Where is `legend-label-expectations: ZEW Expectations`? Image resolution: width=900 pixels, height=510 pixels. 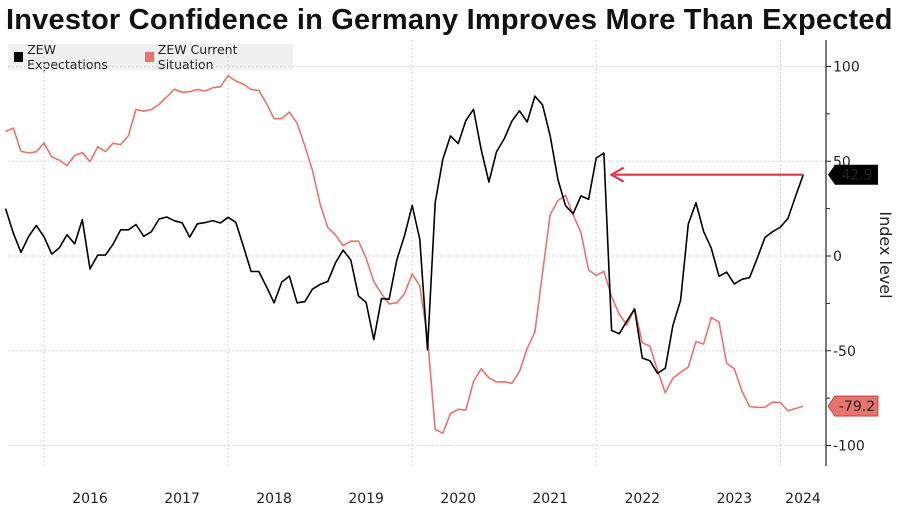
legend-label-expectations: ZEW Expectations is located at coordinates (67, 57).